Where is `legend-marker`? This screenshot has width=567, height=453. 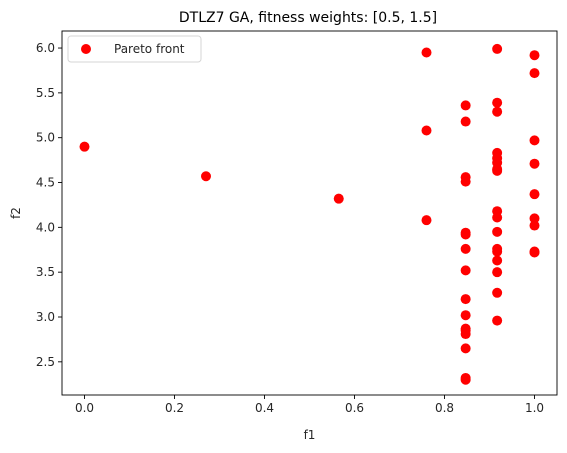 legend-marker is located at coordinates (86, 49).